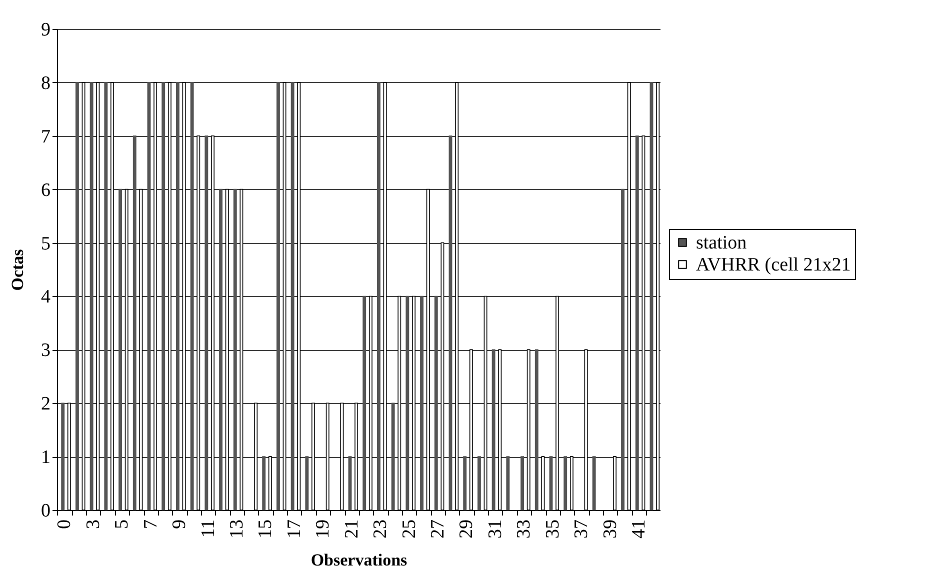  I want to click on x-tick-label: 39, so click(610, 529).